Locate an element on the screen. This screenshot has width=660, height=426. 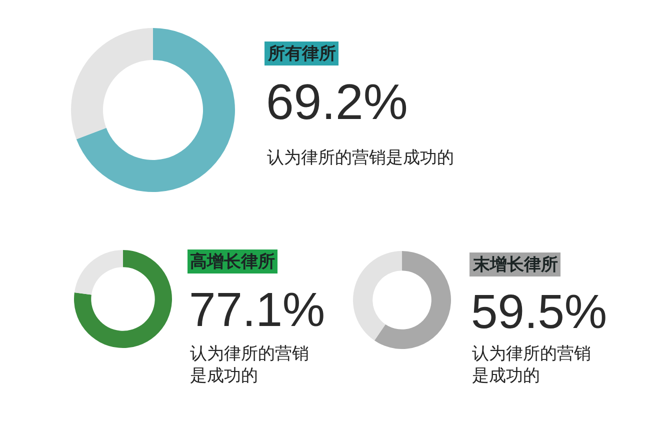
text: 高增长律所 is located at coordinates (232, 261).